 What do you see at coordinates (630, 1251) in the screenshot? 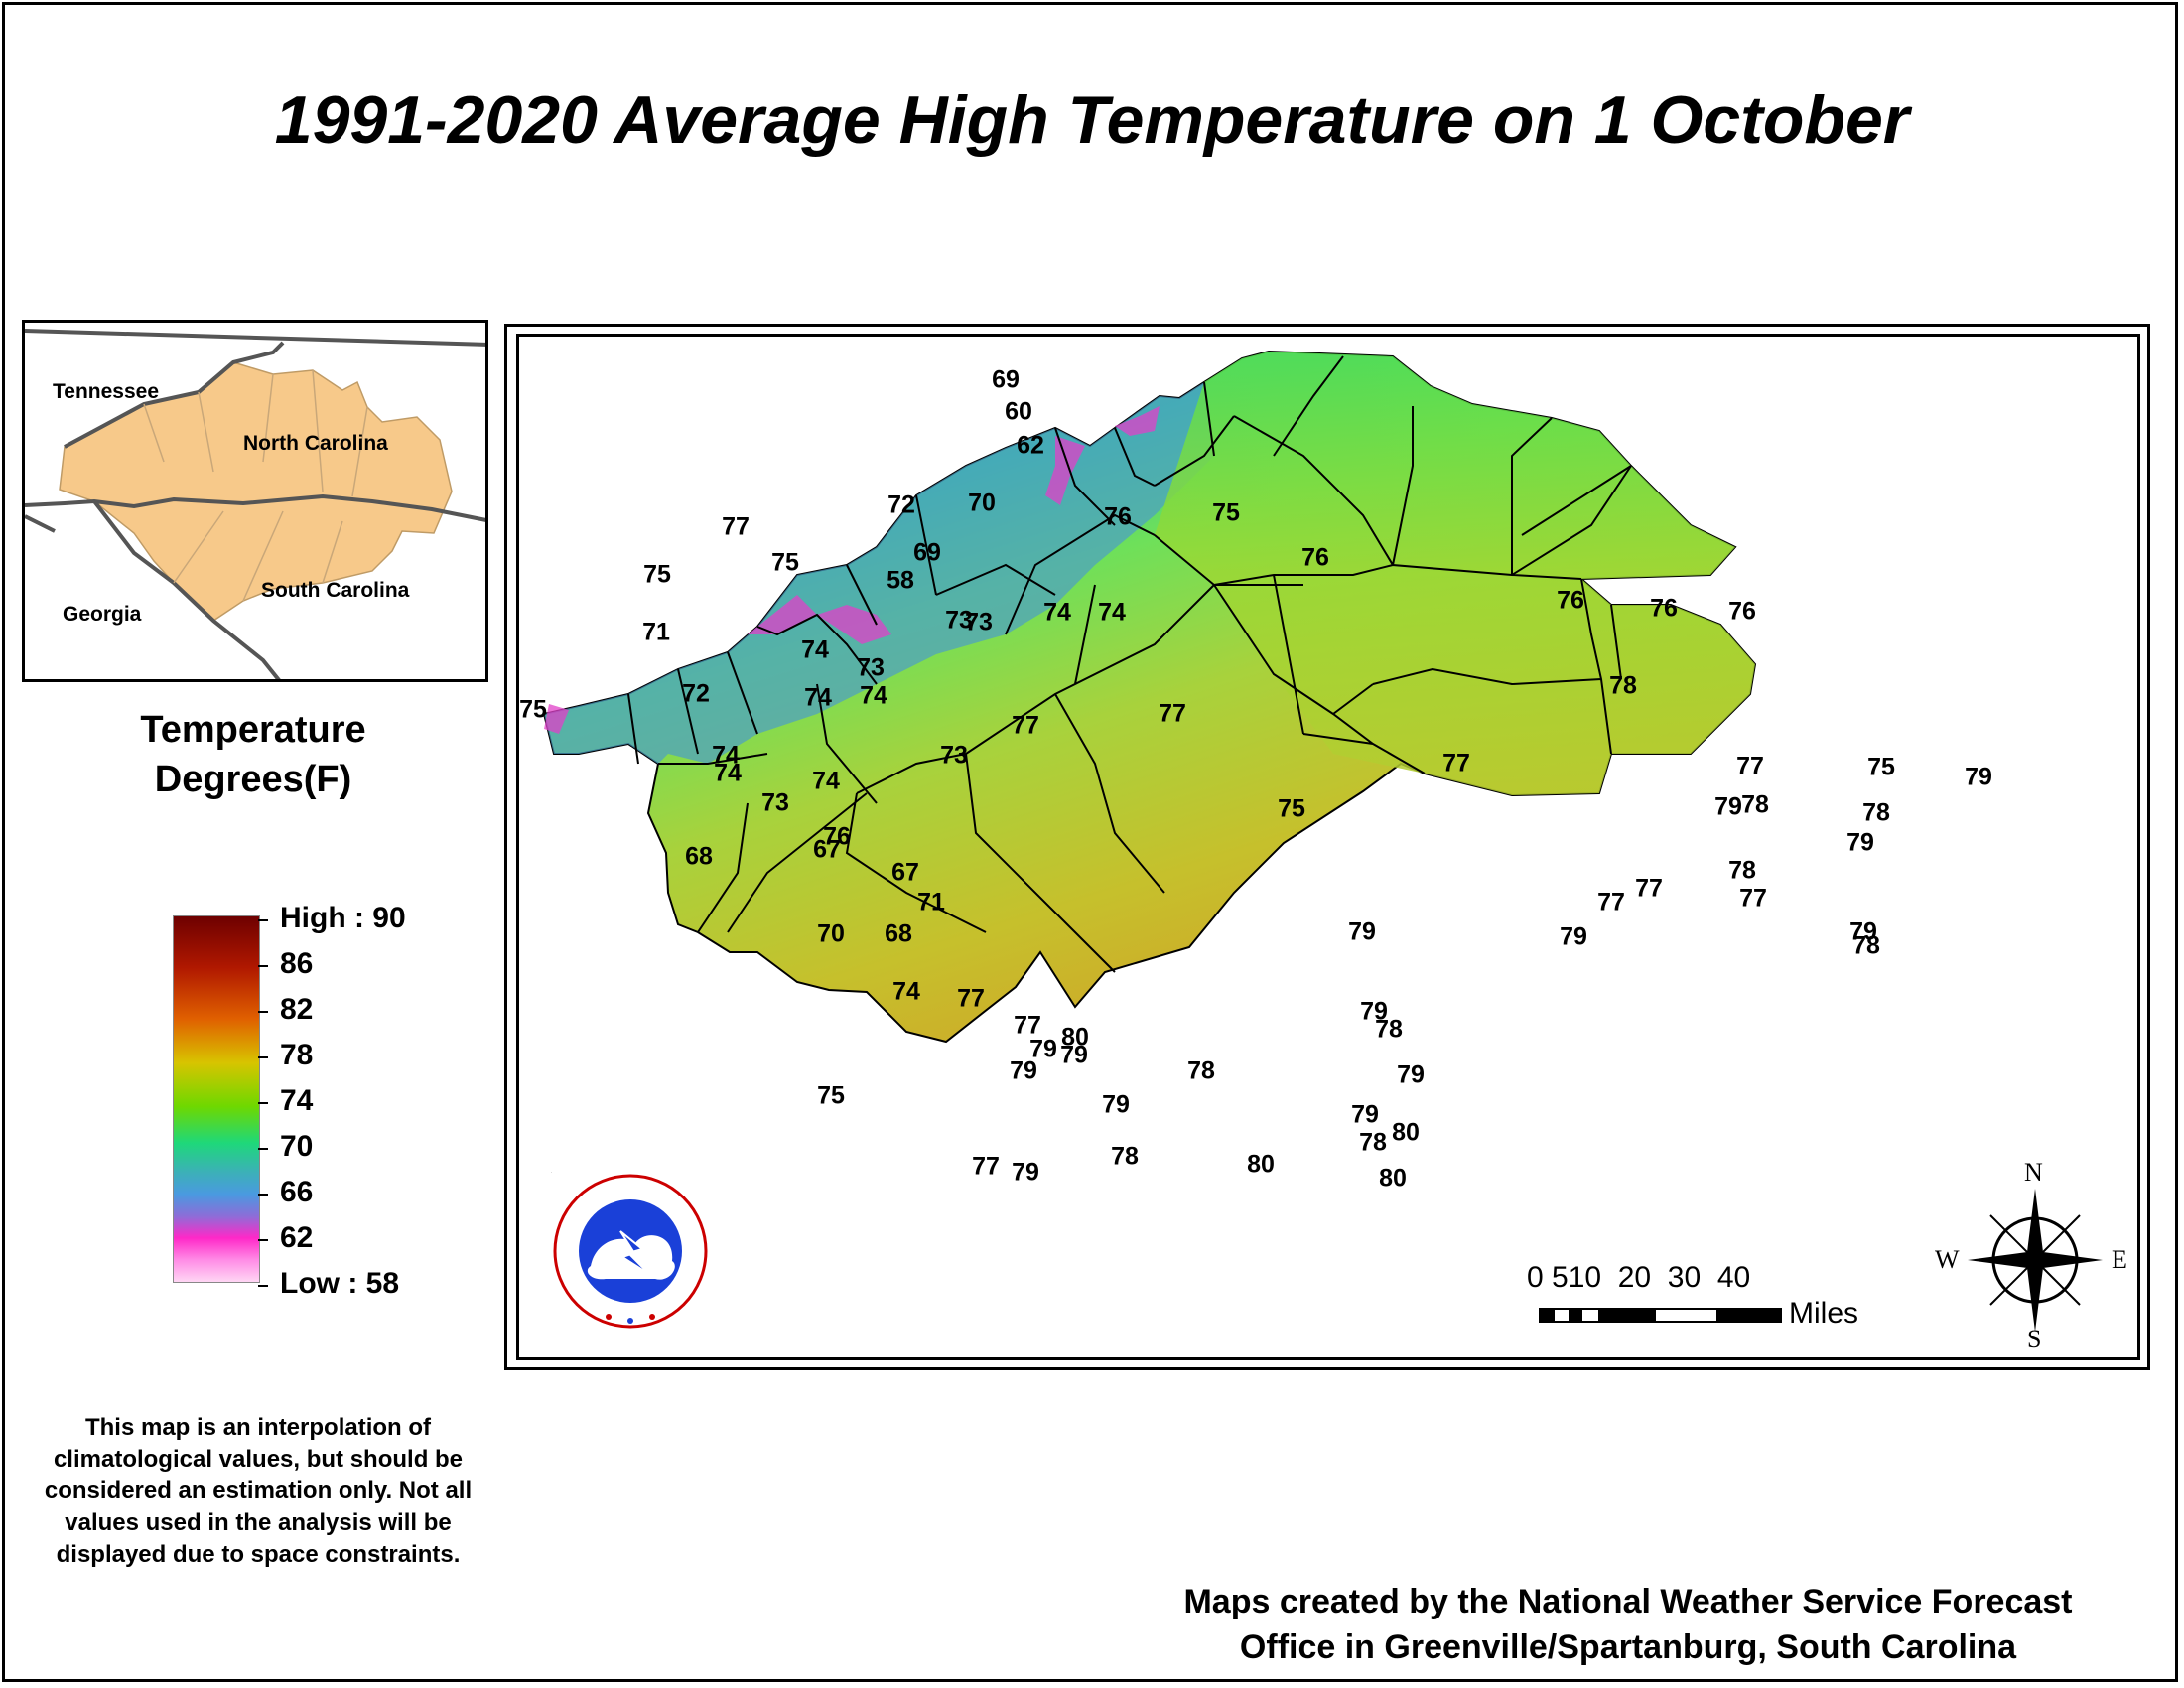
I see `nws-logo: NATIONAL WEATHER SERVICE` at bounding box center [630, 1251].